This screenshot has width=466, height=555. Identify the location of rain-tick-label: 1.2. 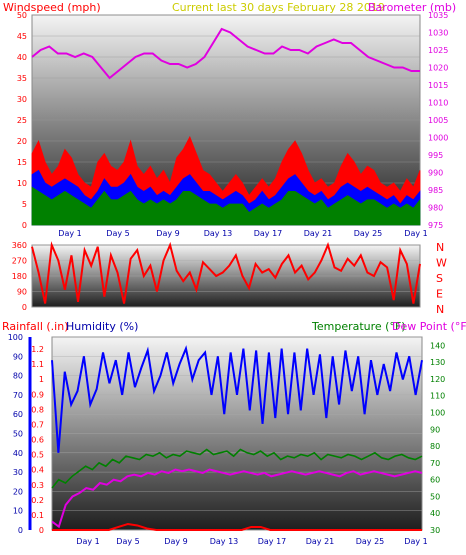
(37, 349).